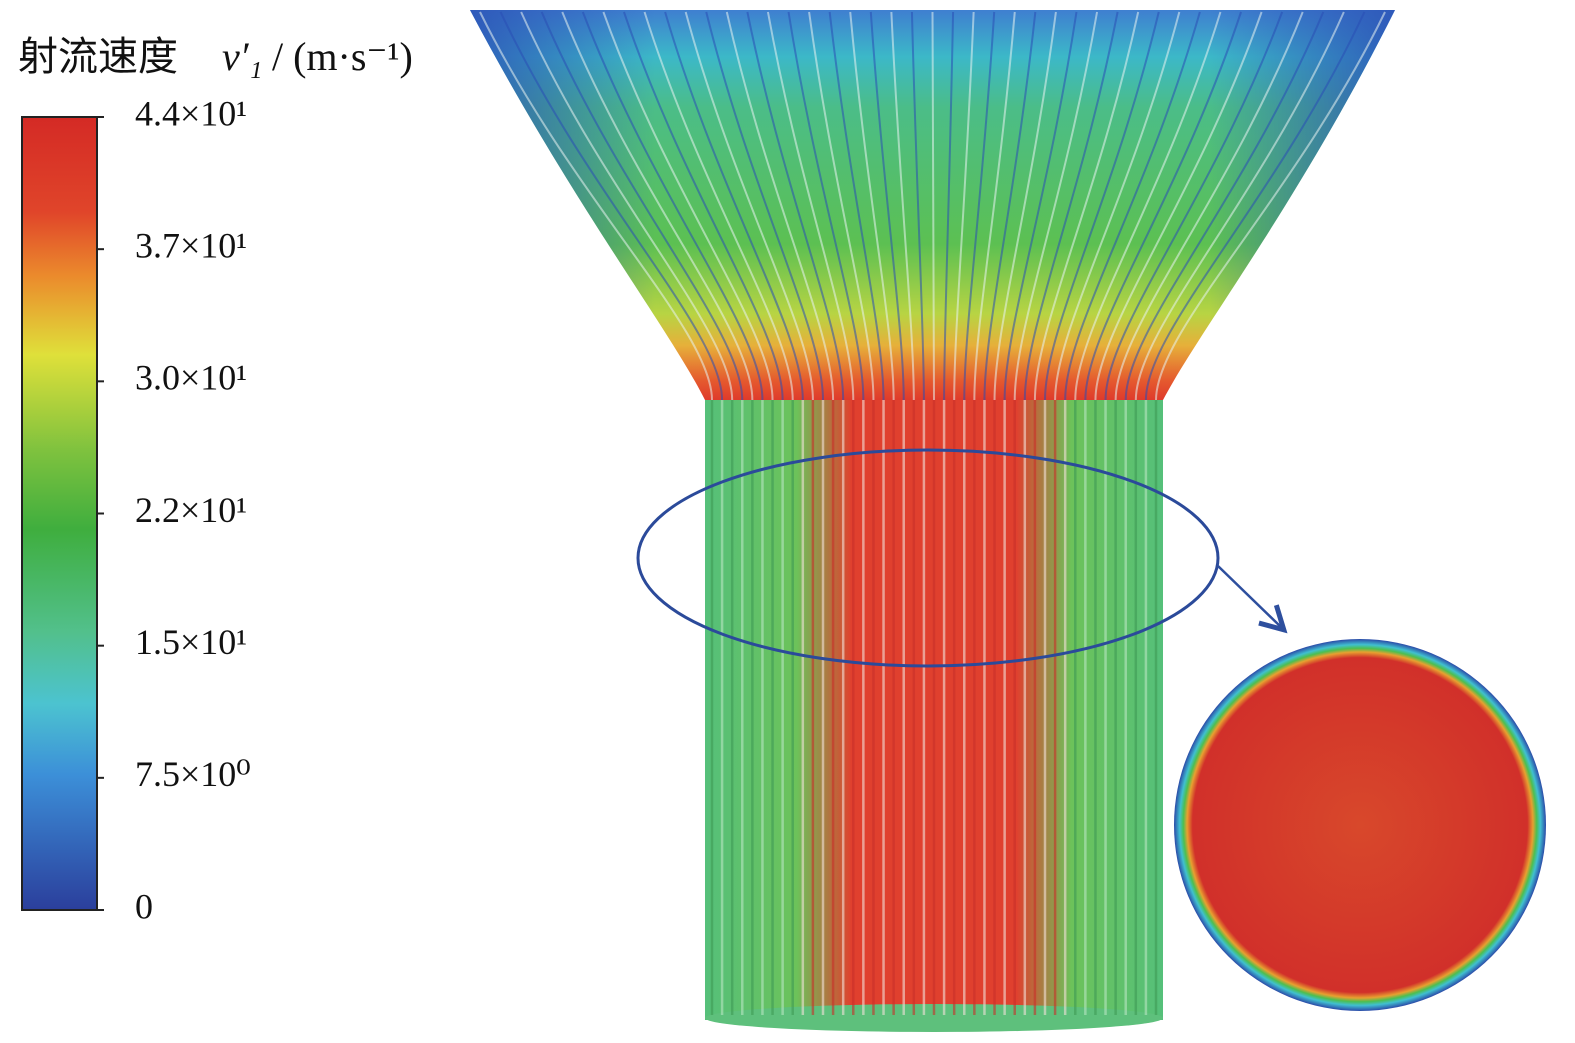 This screenshot has height=1043, width=1575. What do you see at coordinates (191, 245) in the screenshot?
I see `colorbar-tick-label: 3.7×10¹` at bounding box center [191, 245].